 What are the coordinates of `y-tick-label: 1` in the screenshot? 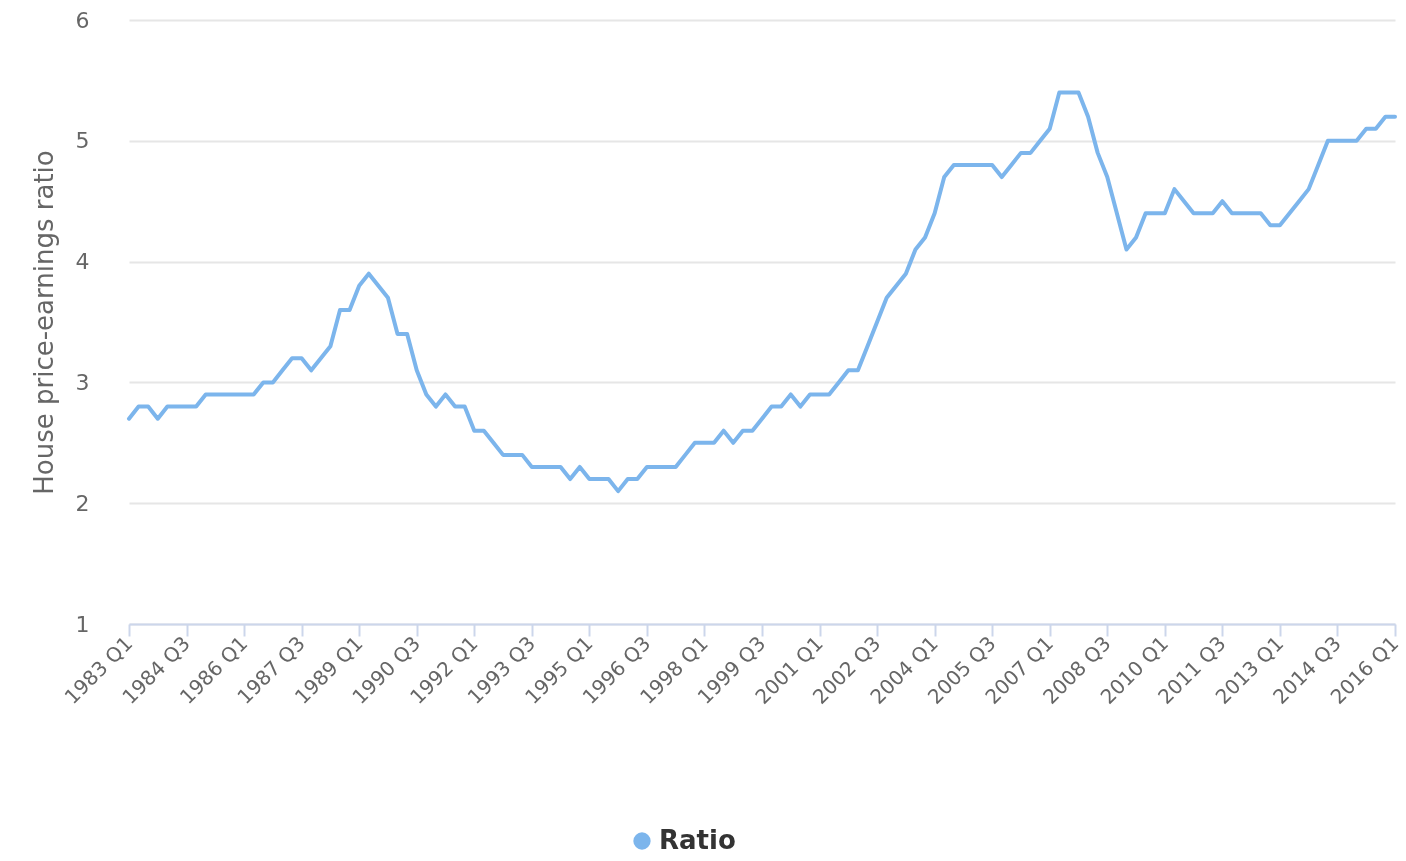 It's located at (82, 624).